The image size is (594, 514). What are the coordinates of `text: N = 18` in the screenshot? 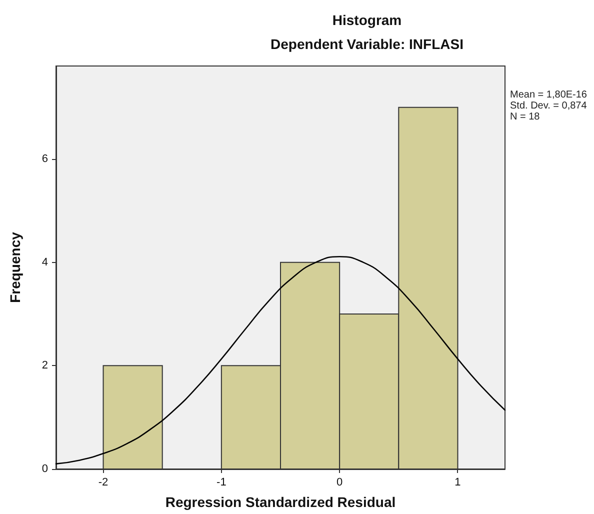 It's located at (525, 117).